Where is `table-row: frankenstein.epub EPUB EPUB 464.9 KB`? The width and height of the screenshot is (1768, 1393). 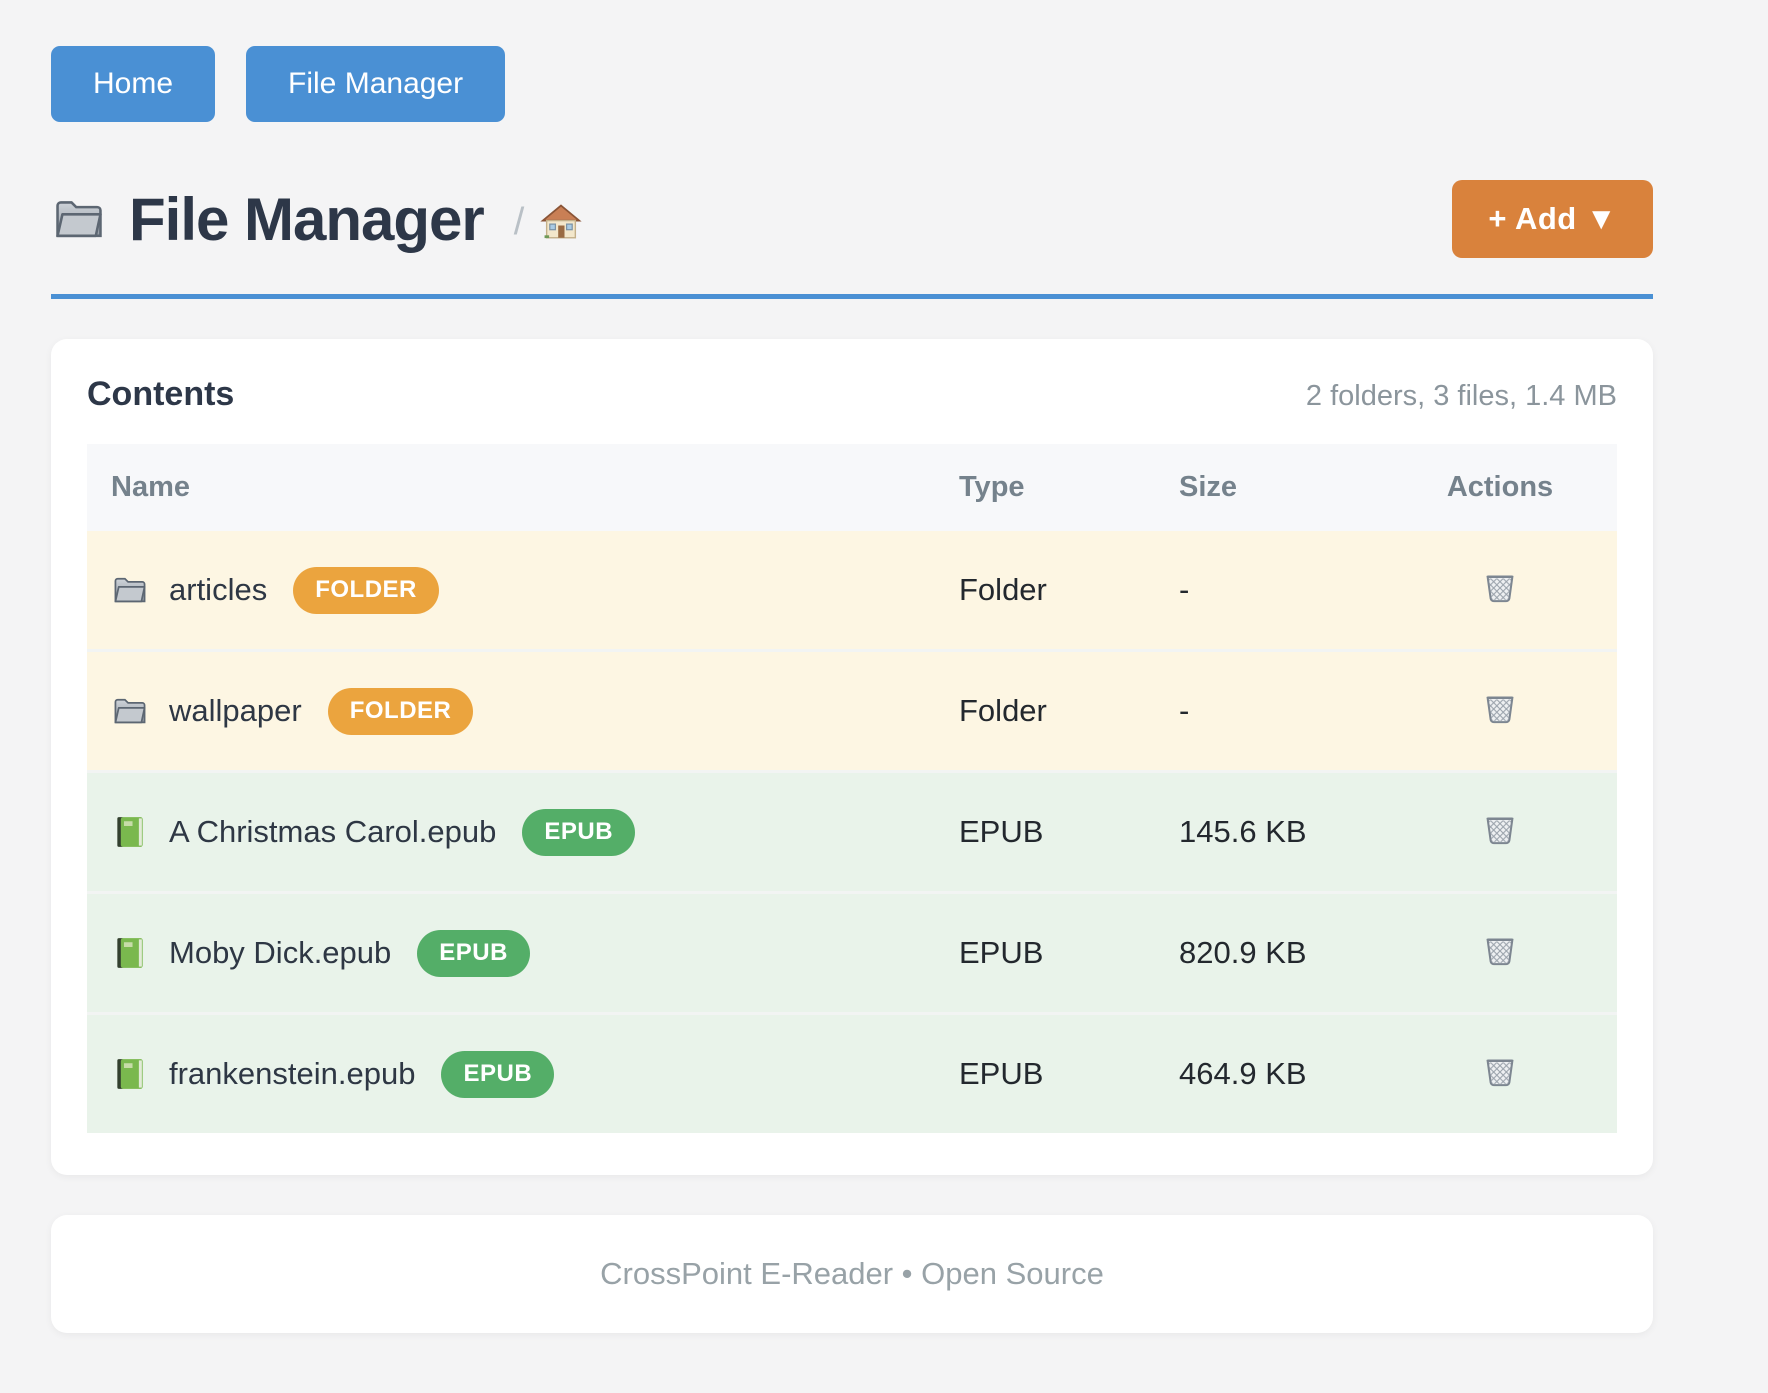
table-row: frankenstein.epub EPUB EPUB 464.9 KB is located at coordinates (852, 1072).